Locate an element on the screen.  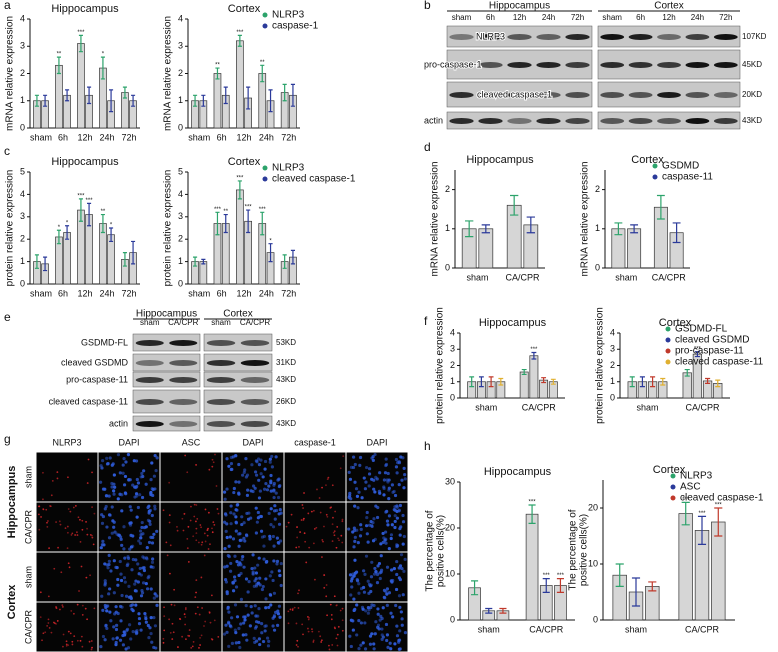
blot-row-label: pro-caspase-11 is located at coordinates (97, 379).